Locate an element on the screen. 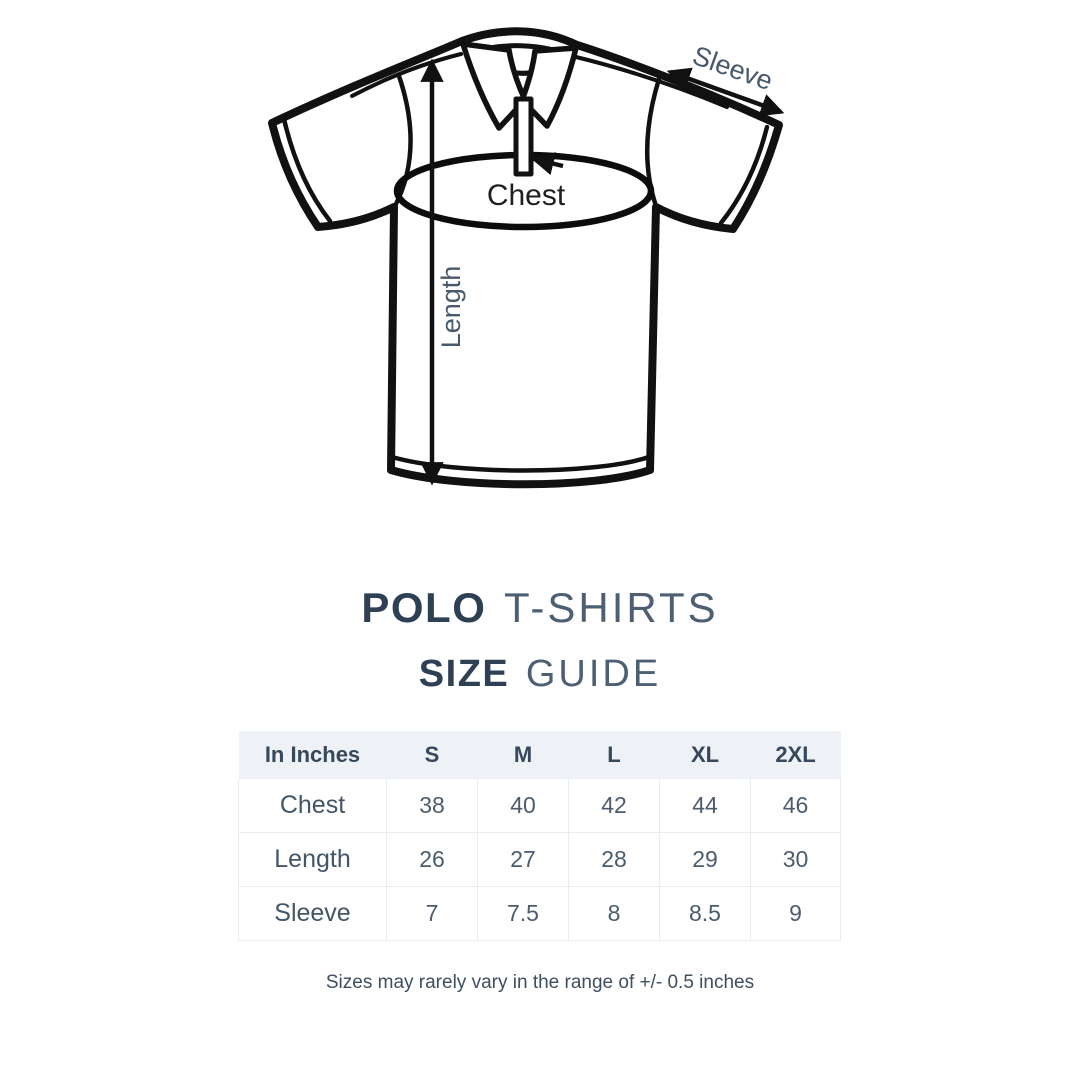 Image resolution: width=1080 pixels, height=1080 pixels. cell: 42 is located at coordinates (614, 805).